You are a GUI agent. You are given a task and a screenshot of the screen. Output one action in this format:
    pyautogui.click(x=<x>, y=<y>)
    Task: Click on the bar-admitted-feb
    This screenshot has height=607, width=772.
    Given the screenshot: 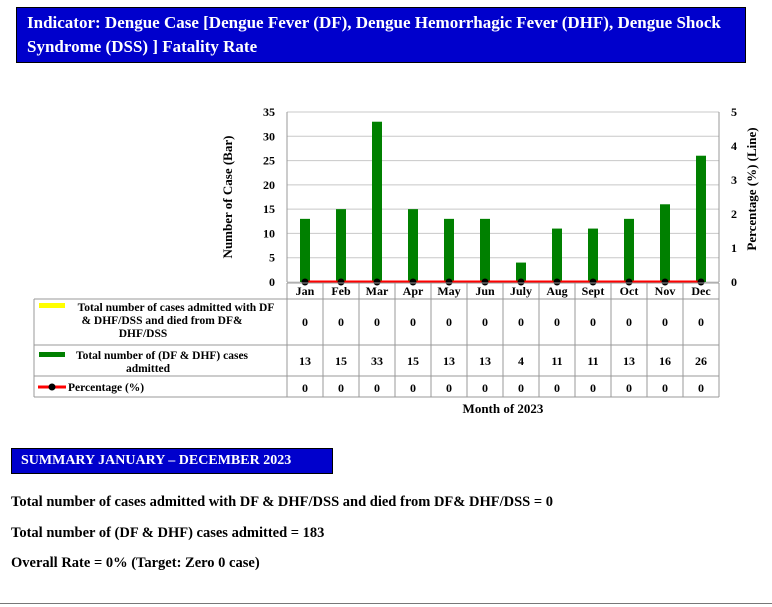 What is the action you would take?
    pyautogui.click(x=341, y=245)
    